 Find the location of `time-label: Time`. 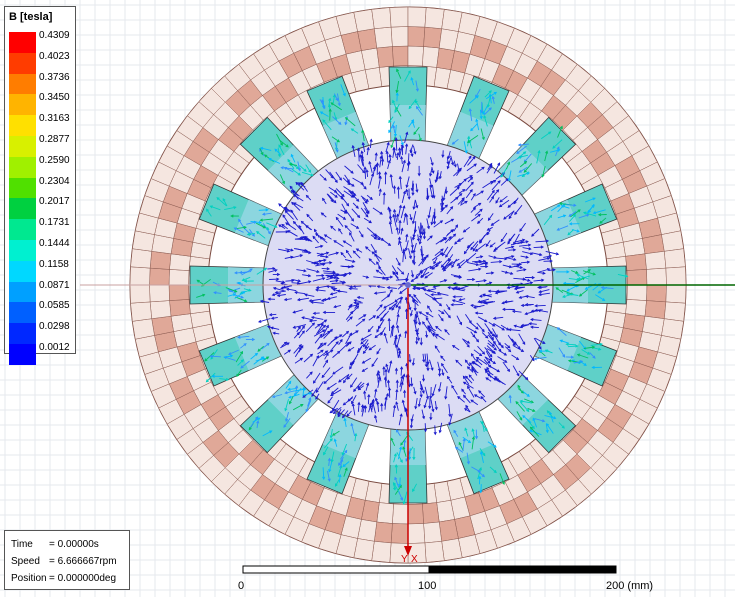

time-label: Time is located at coordinates (30, 544).